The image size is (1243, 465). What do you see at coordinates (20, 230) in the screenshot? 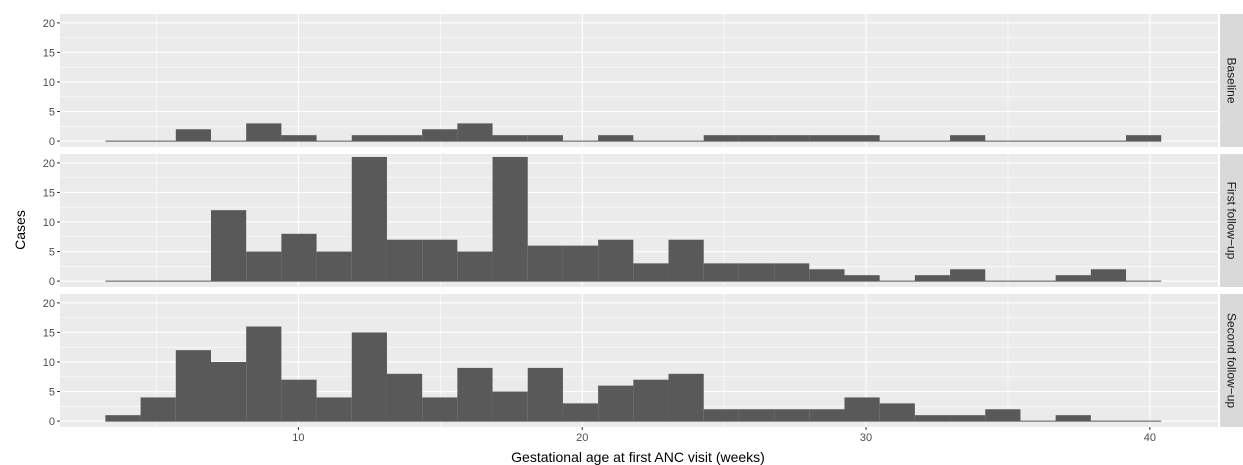
I see `y-axis-title: Cases` at bounding box center [20, 230].